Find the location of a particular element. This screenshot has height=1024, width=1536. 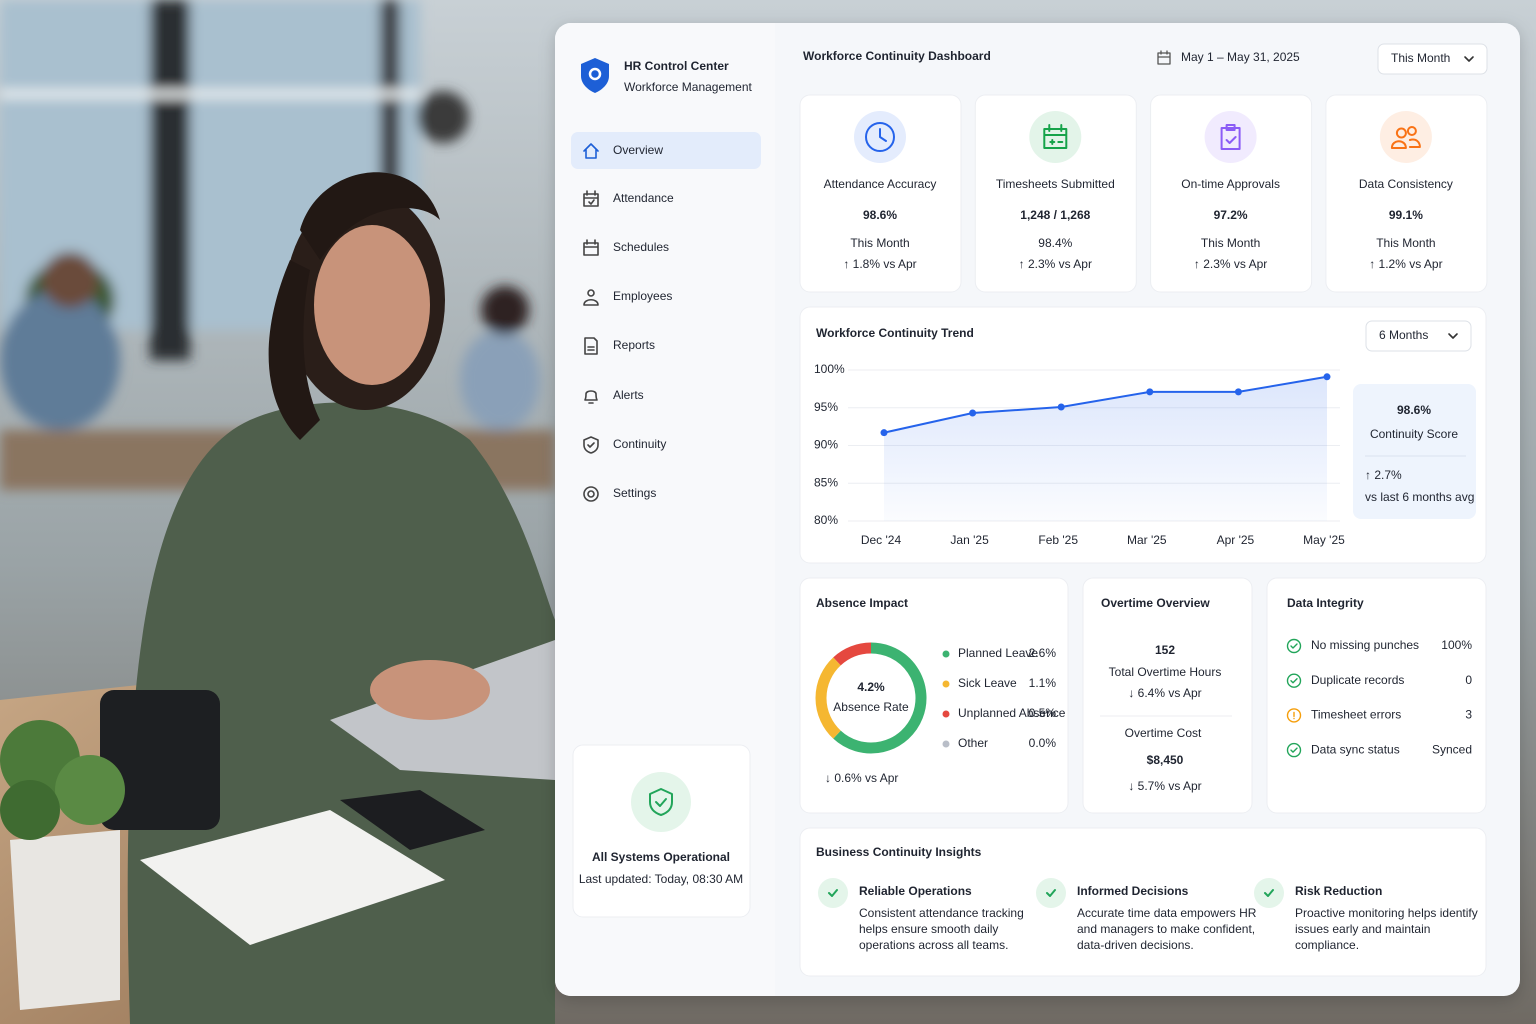

trend-line is located at coordinates (1105, 404).